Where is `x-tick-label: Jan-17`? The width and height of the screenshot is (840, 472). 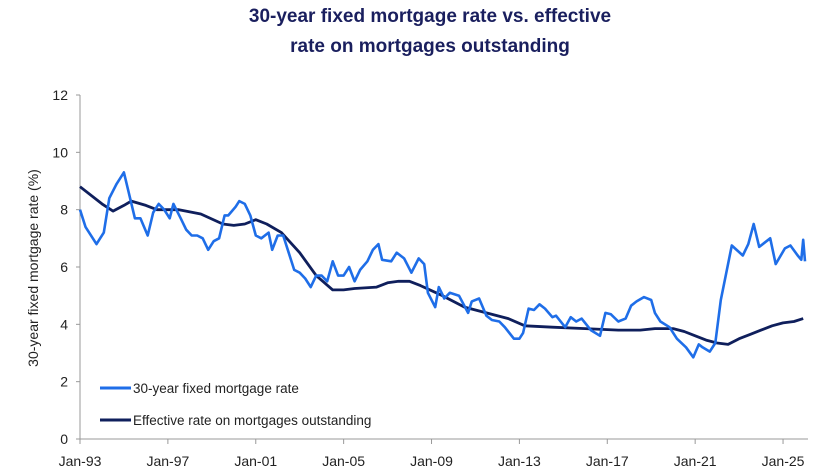 x-tick-label: Jan-17 is located at coordinates (607, 461).